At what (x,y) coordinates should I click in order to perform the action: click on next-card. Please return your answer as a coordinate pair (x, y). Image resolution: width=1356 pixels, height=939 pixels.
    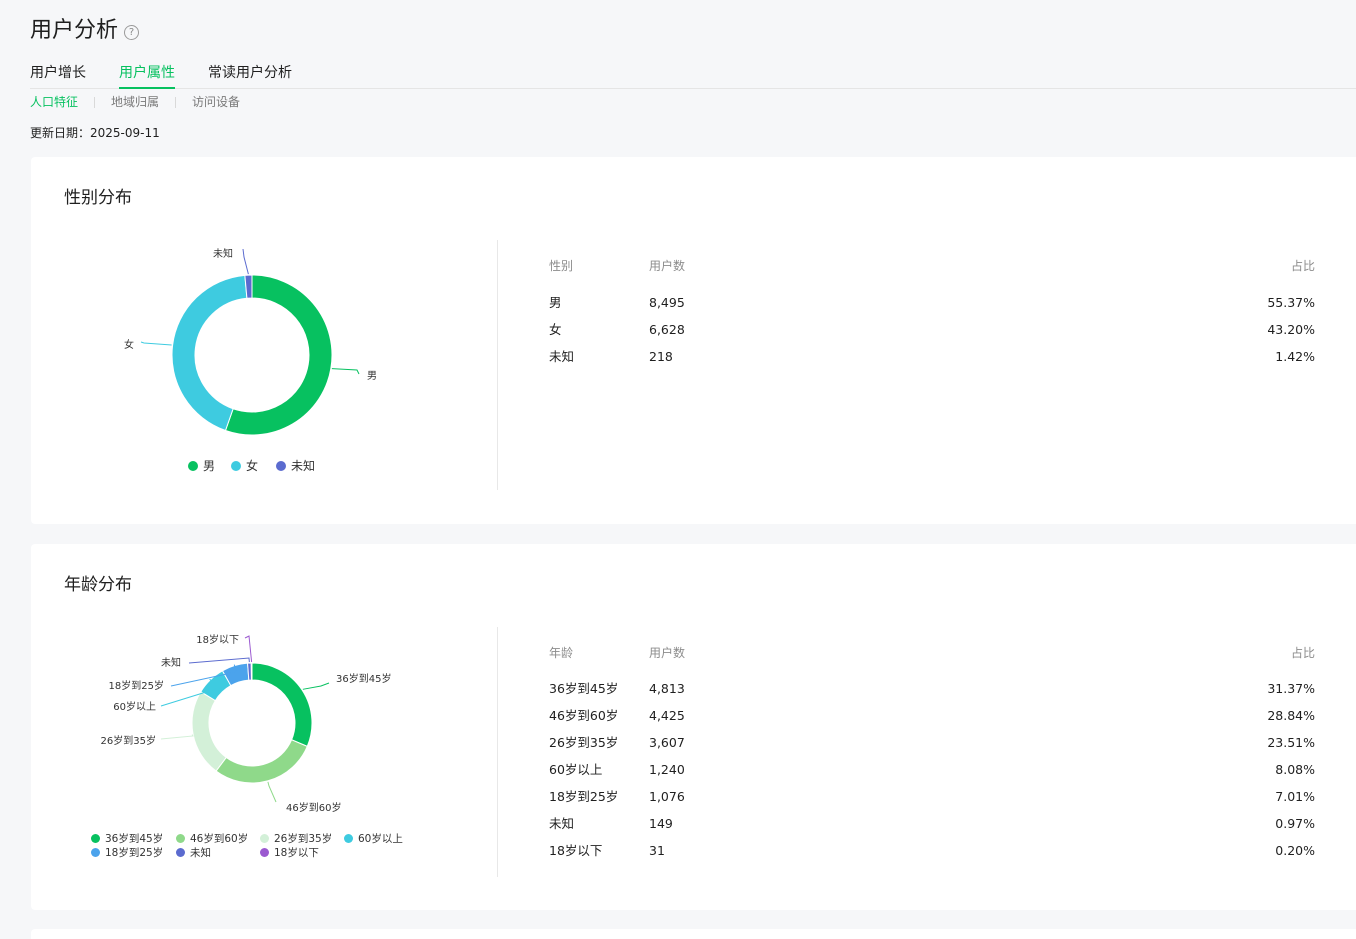
    Looking at the image, I should click on (693, 934).